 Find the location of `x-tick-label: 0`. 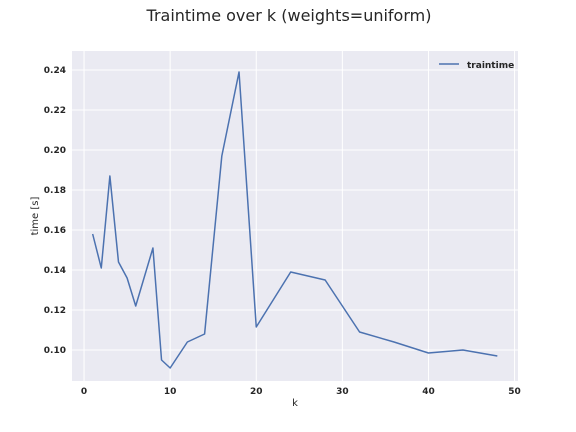

x-tick-label: 0 is located at coordinates (84, 392).